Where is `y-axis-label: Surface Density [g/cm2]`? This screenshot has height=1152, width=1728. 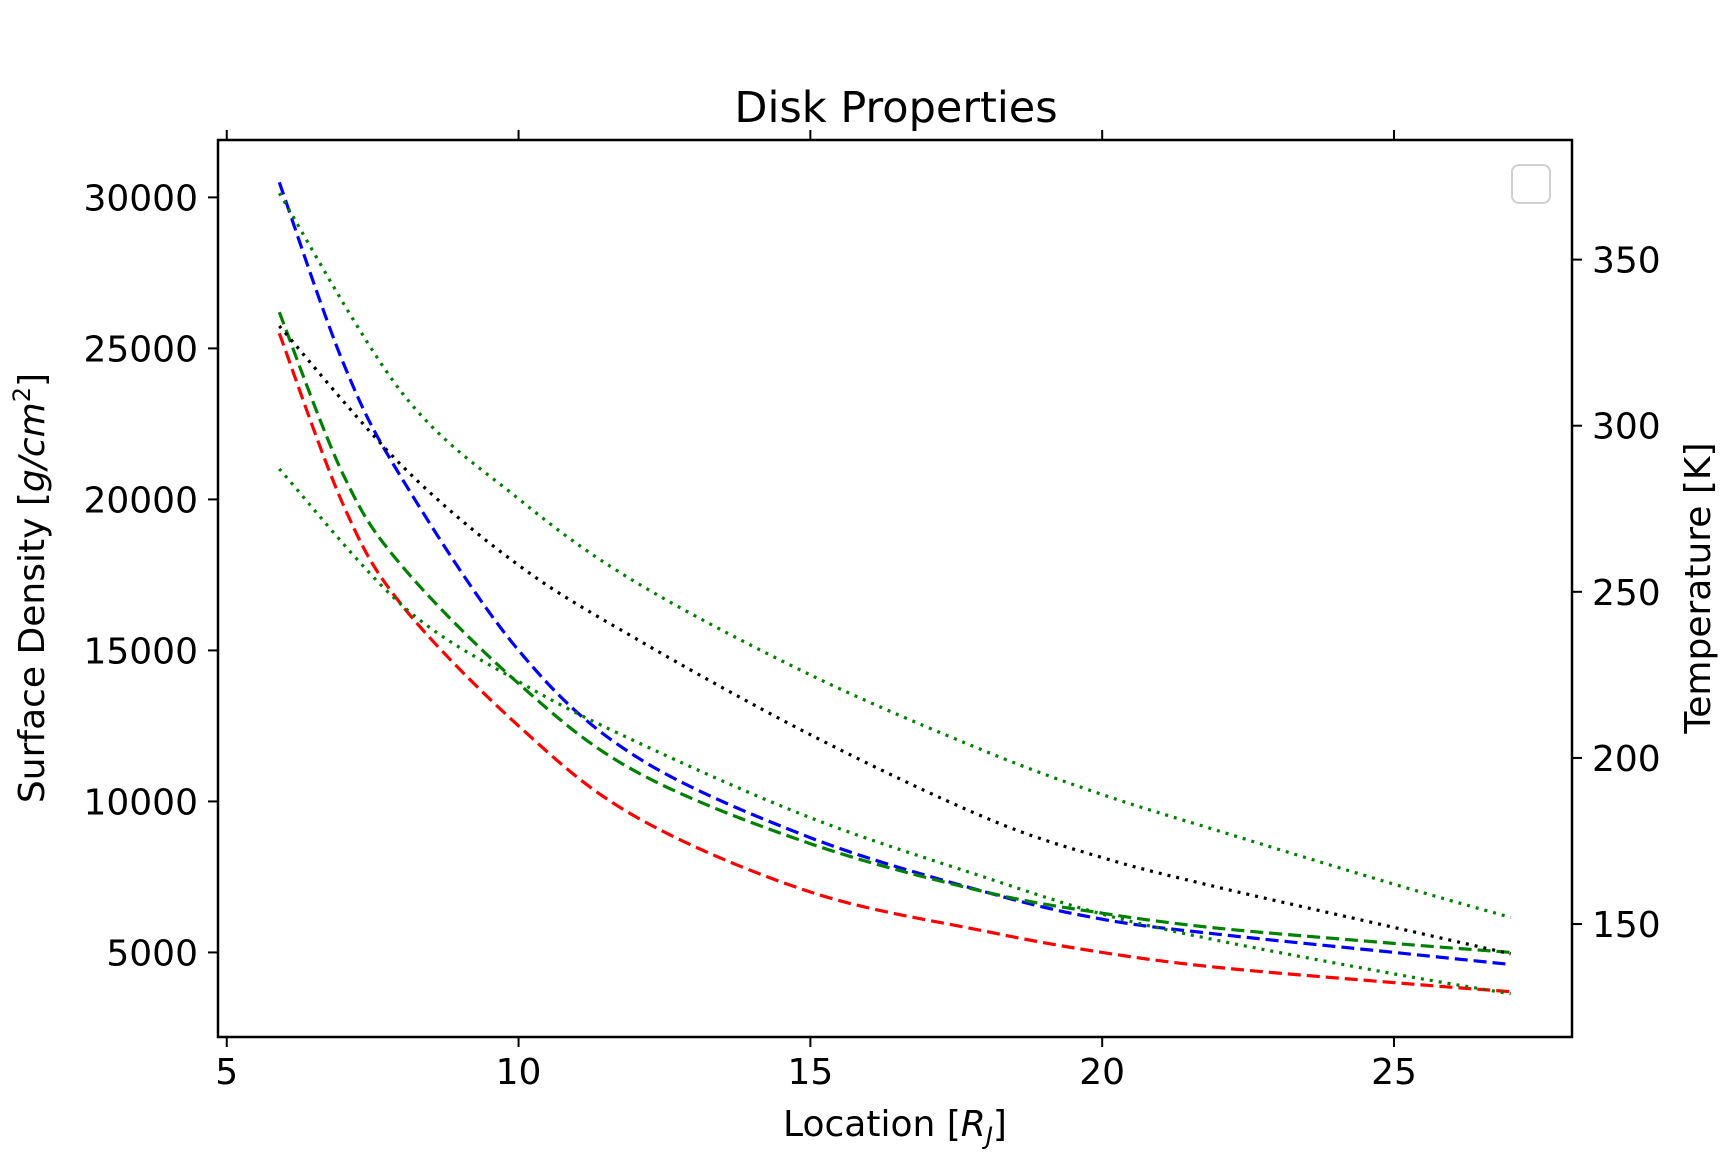
y-axis-label: Surface Density [g/cm2] is located at coordinates (30, 588).